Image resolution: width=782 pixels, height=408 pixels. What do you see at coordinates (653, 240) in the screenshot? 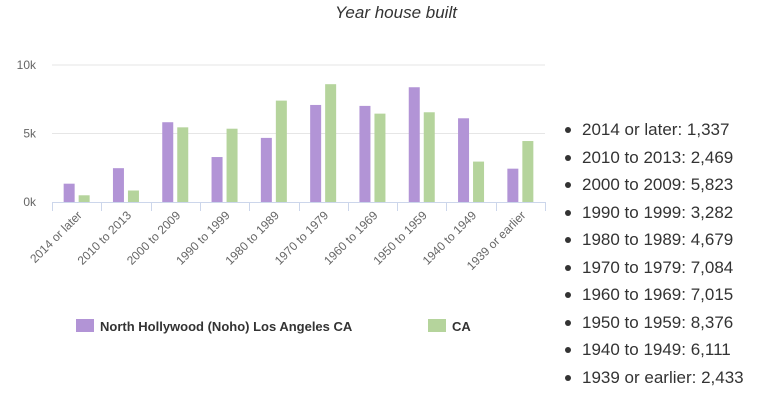
I see `summary-item: 1980 to 1989: 4,679` at bounding box center [653, 240].